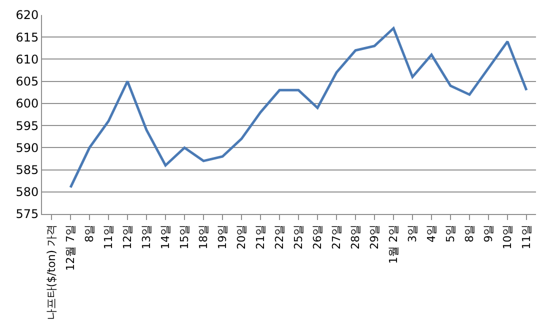 Image resolution: width=550 pixels, height=328 pixels. What do you see at coordinates (165, 237) in the screenshot?
I see `x-tick-label: 14일` at bounding box center [165, 237].